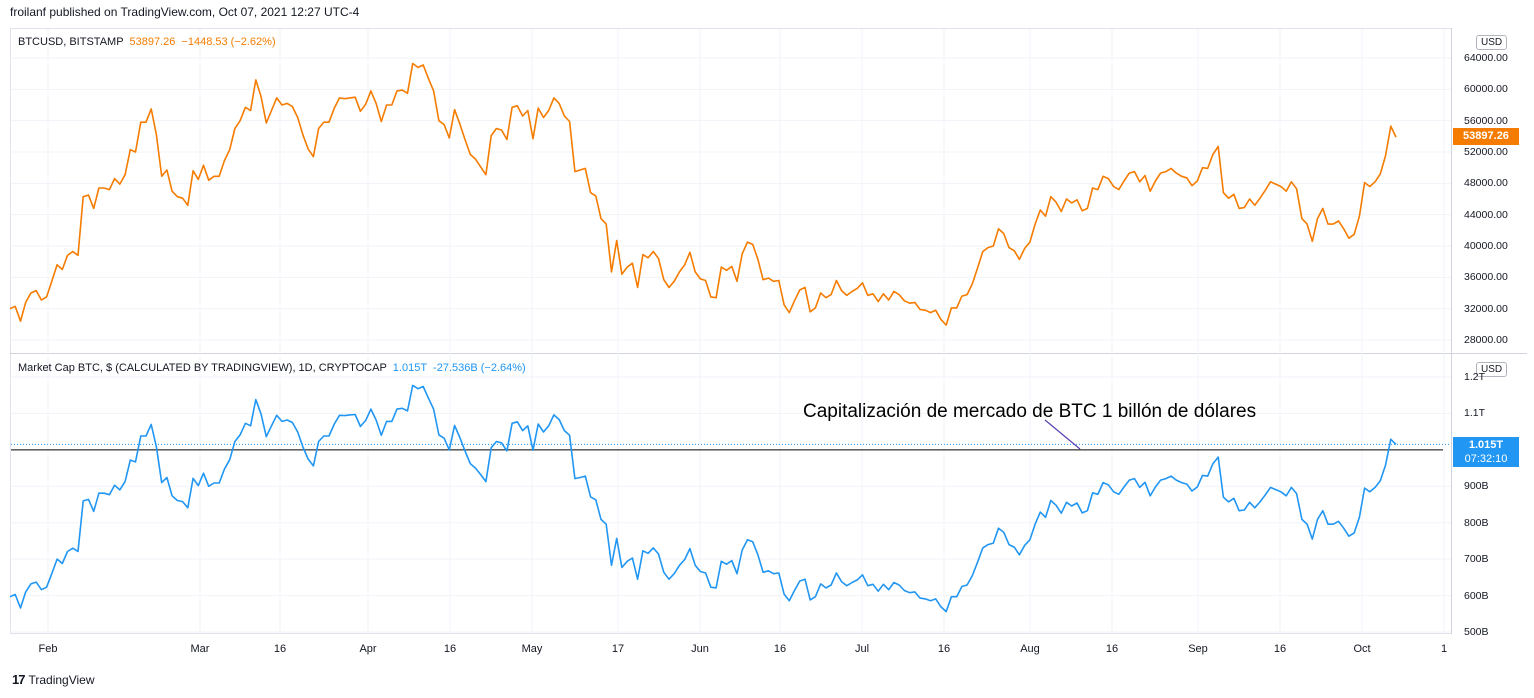 The height and width of the screenshot is (698, 1534). Describe the element at coordinates (1062, 434) in the screenshot. I see `annotation-arrow` at that location.